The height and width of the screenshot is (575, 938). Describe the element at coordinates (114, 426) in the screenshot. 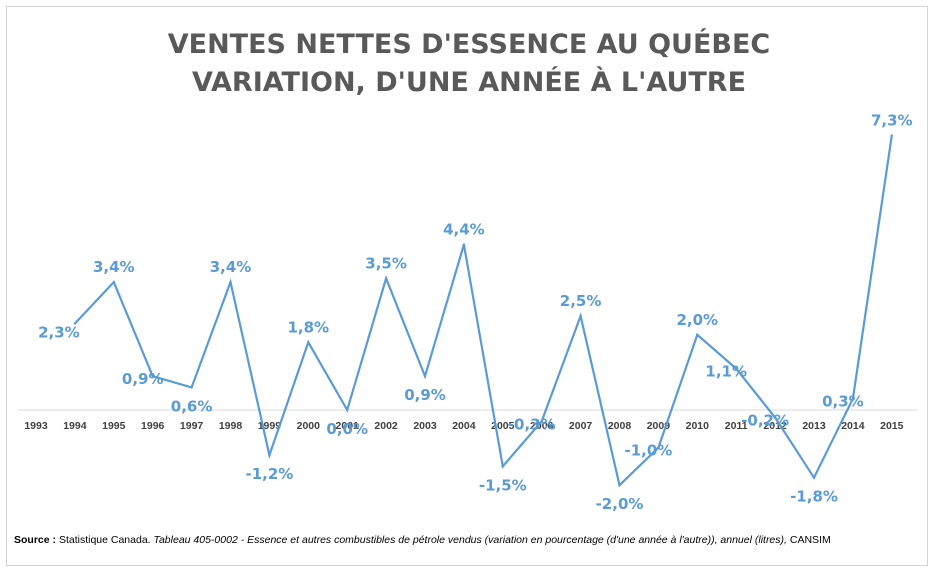

I see `x-tick-label: 1995` at that location.